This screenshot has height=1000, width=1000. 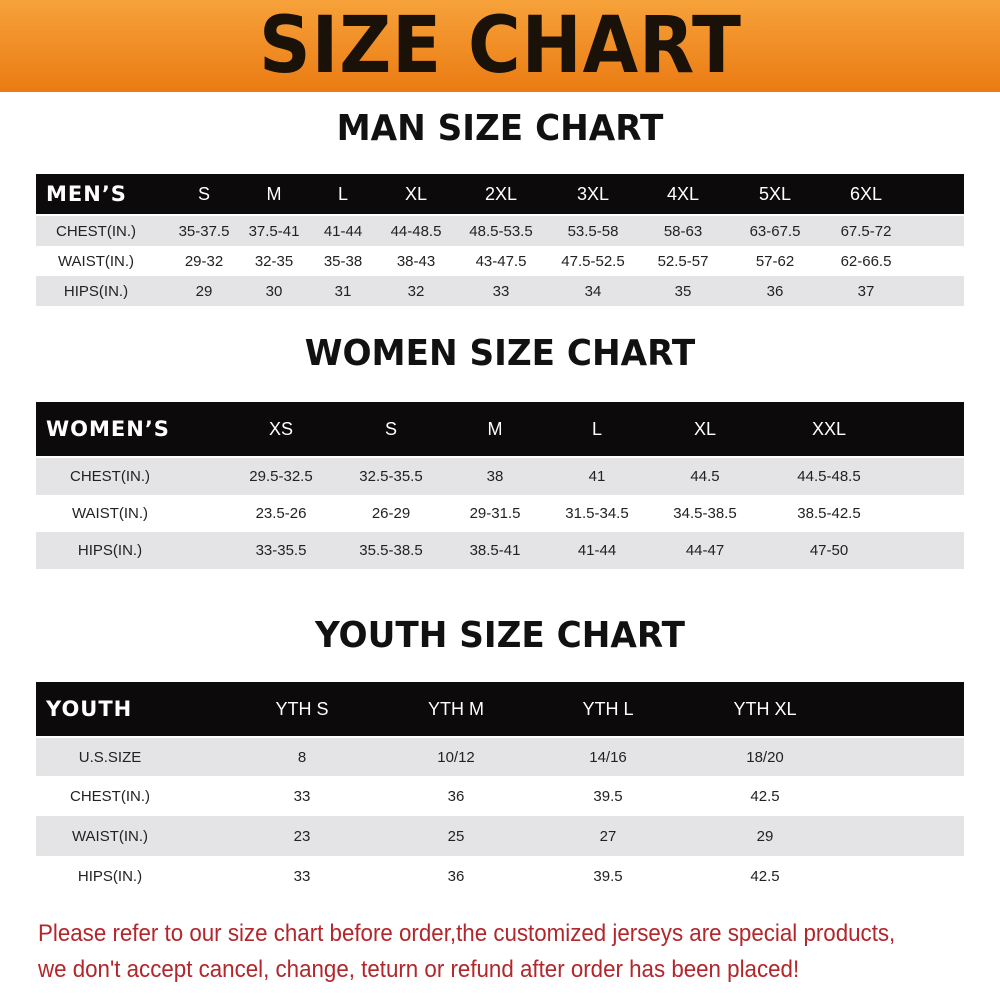 I want to click on table-cell: 41, so click(x=597, y=476).